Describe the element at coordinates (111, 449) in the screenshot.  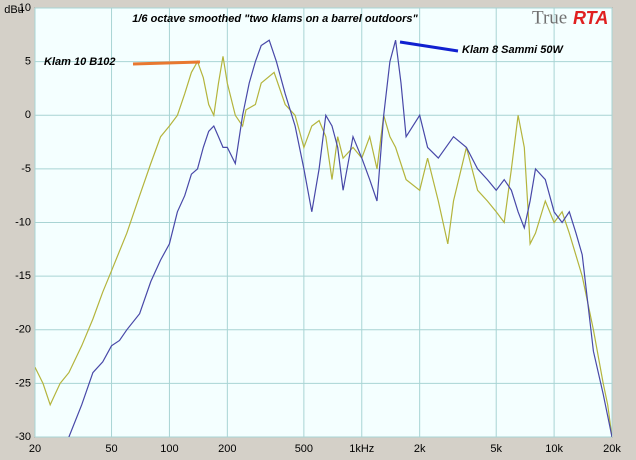
I see `x-tick-label: 50` at that location.